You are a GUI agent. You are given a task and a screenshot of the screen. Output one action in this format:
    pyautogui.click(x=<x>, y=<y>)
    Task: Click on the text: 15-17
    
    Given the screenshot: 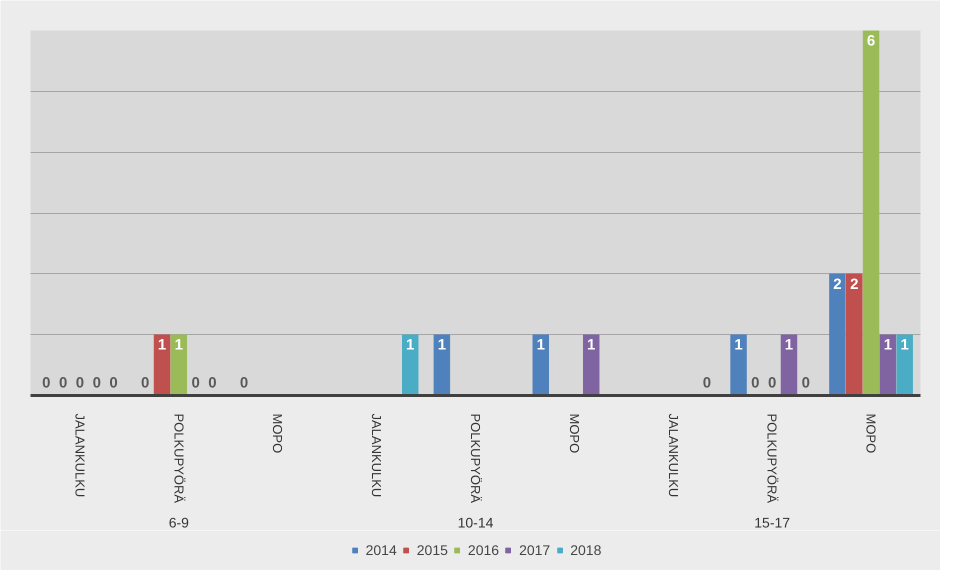 What is the action you would take?
    pyautogui.click(x=772, y=522)
    